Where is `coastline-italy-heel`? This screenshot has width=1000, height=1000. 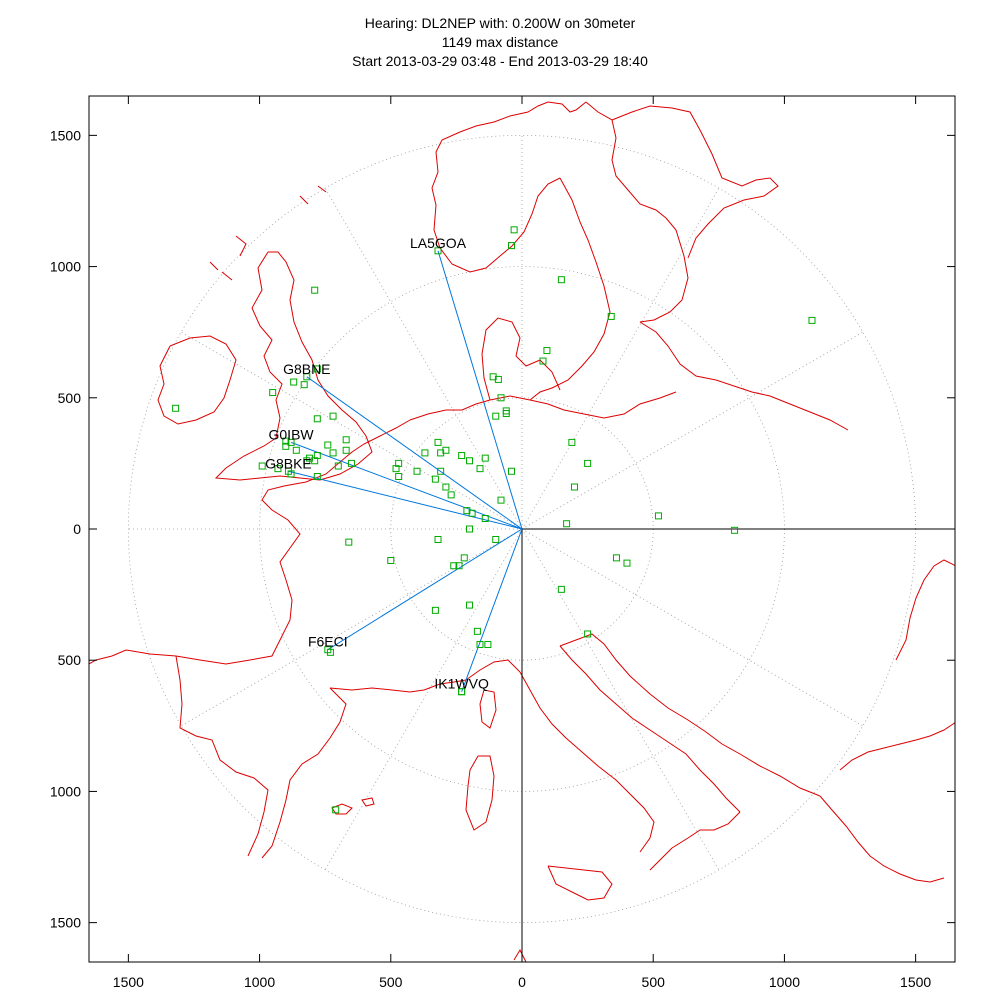 coastline-italy-heel is located at coordinates (695, 841).